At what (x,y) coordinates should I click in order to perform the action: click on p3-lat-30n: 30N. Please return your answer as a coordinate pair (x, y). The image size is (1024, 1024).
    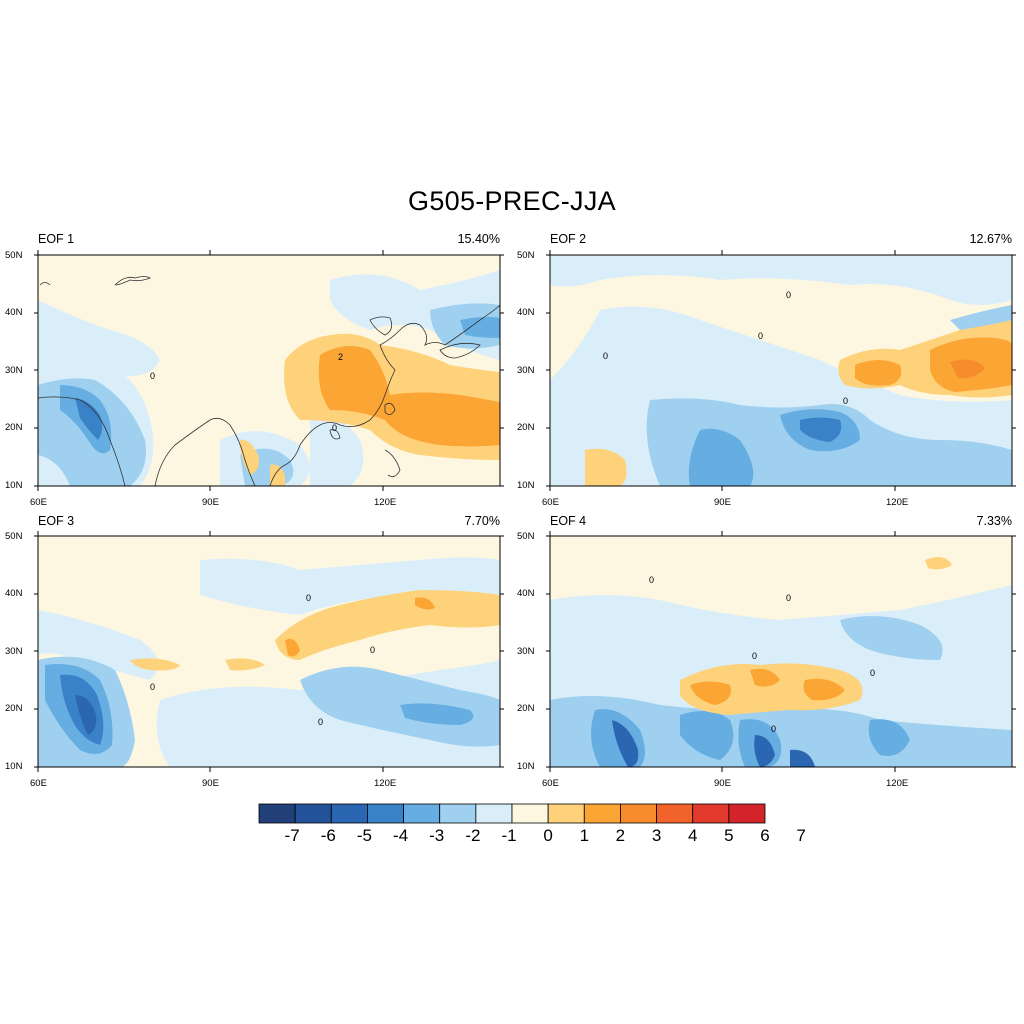
    Looking at the image, I should click on (14, 651).